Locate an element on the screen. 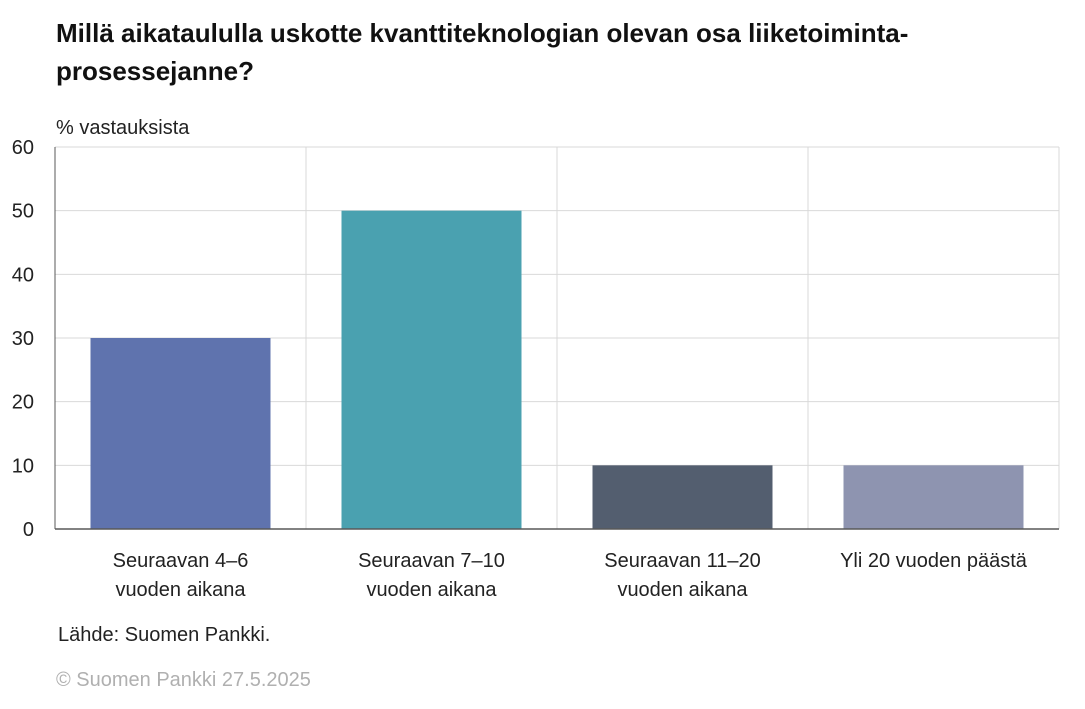 The width and height of the screenshot is (1085, 709). y-tick-label: 30 is located at coordinates (23, 339).